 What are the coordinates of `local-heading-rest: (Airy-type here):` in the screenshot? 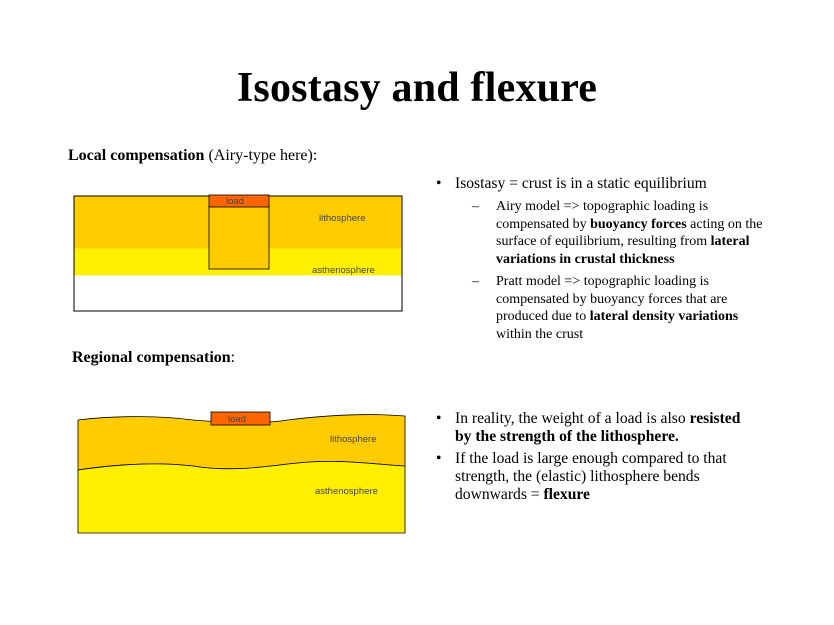 It's located at (261, 155).